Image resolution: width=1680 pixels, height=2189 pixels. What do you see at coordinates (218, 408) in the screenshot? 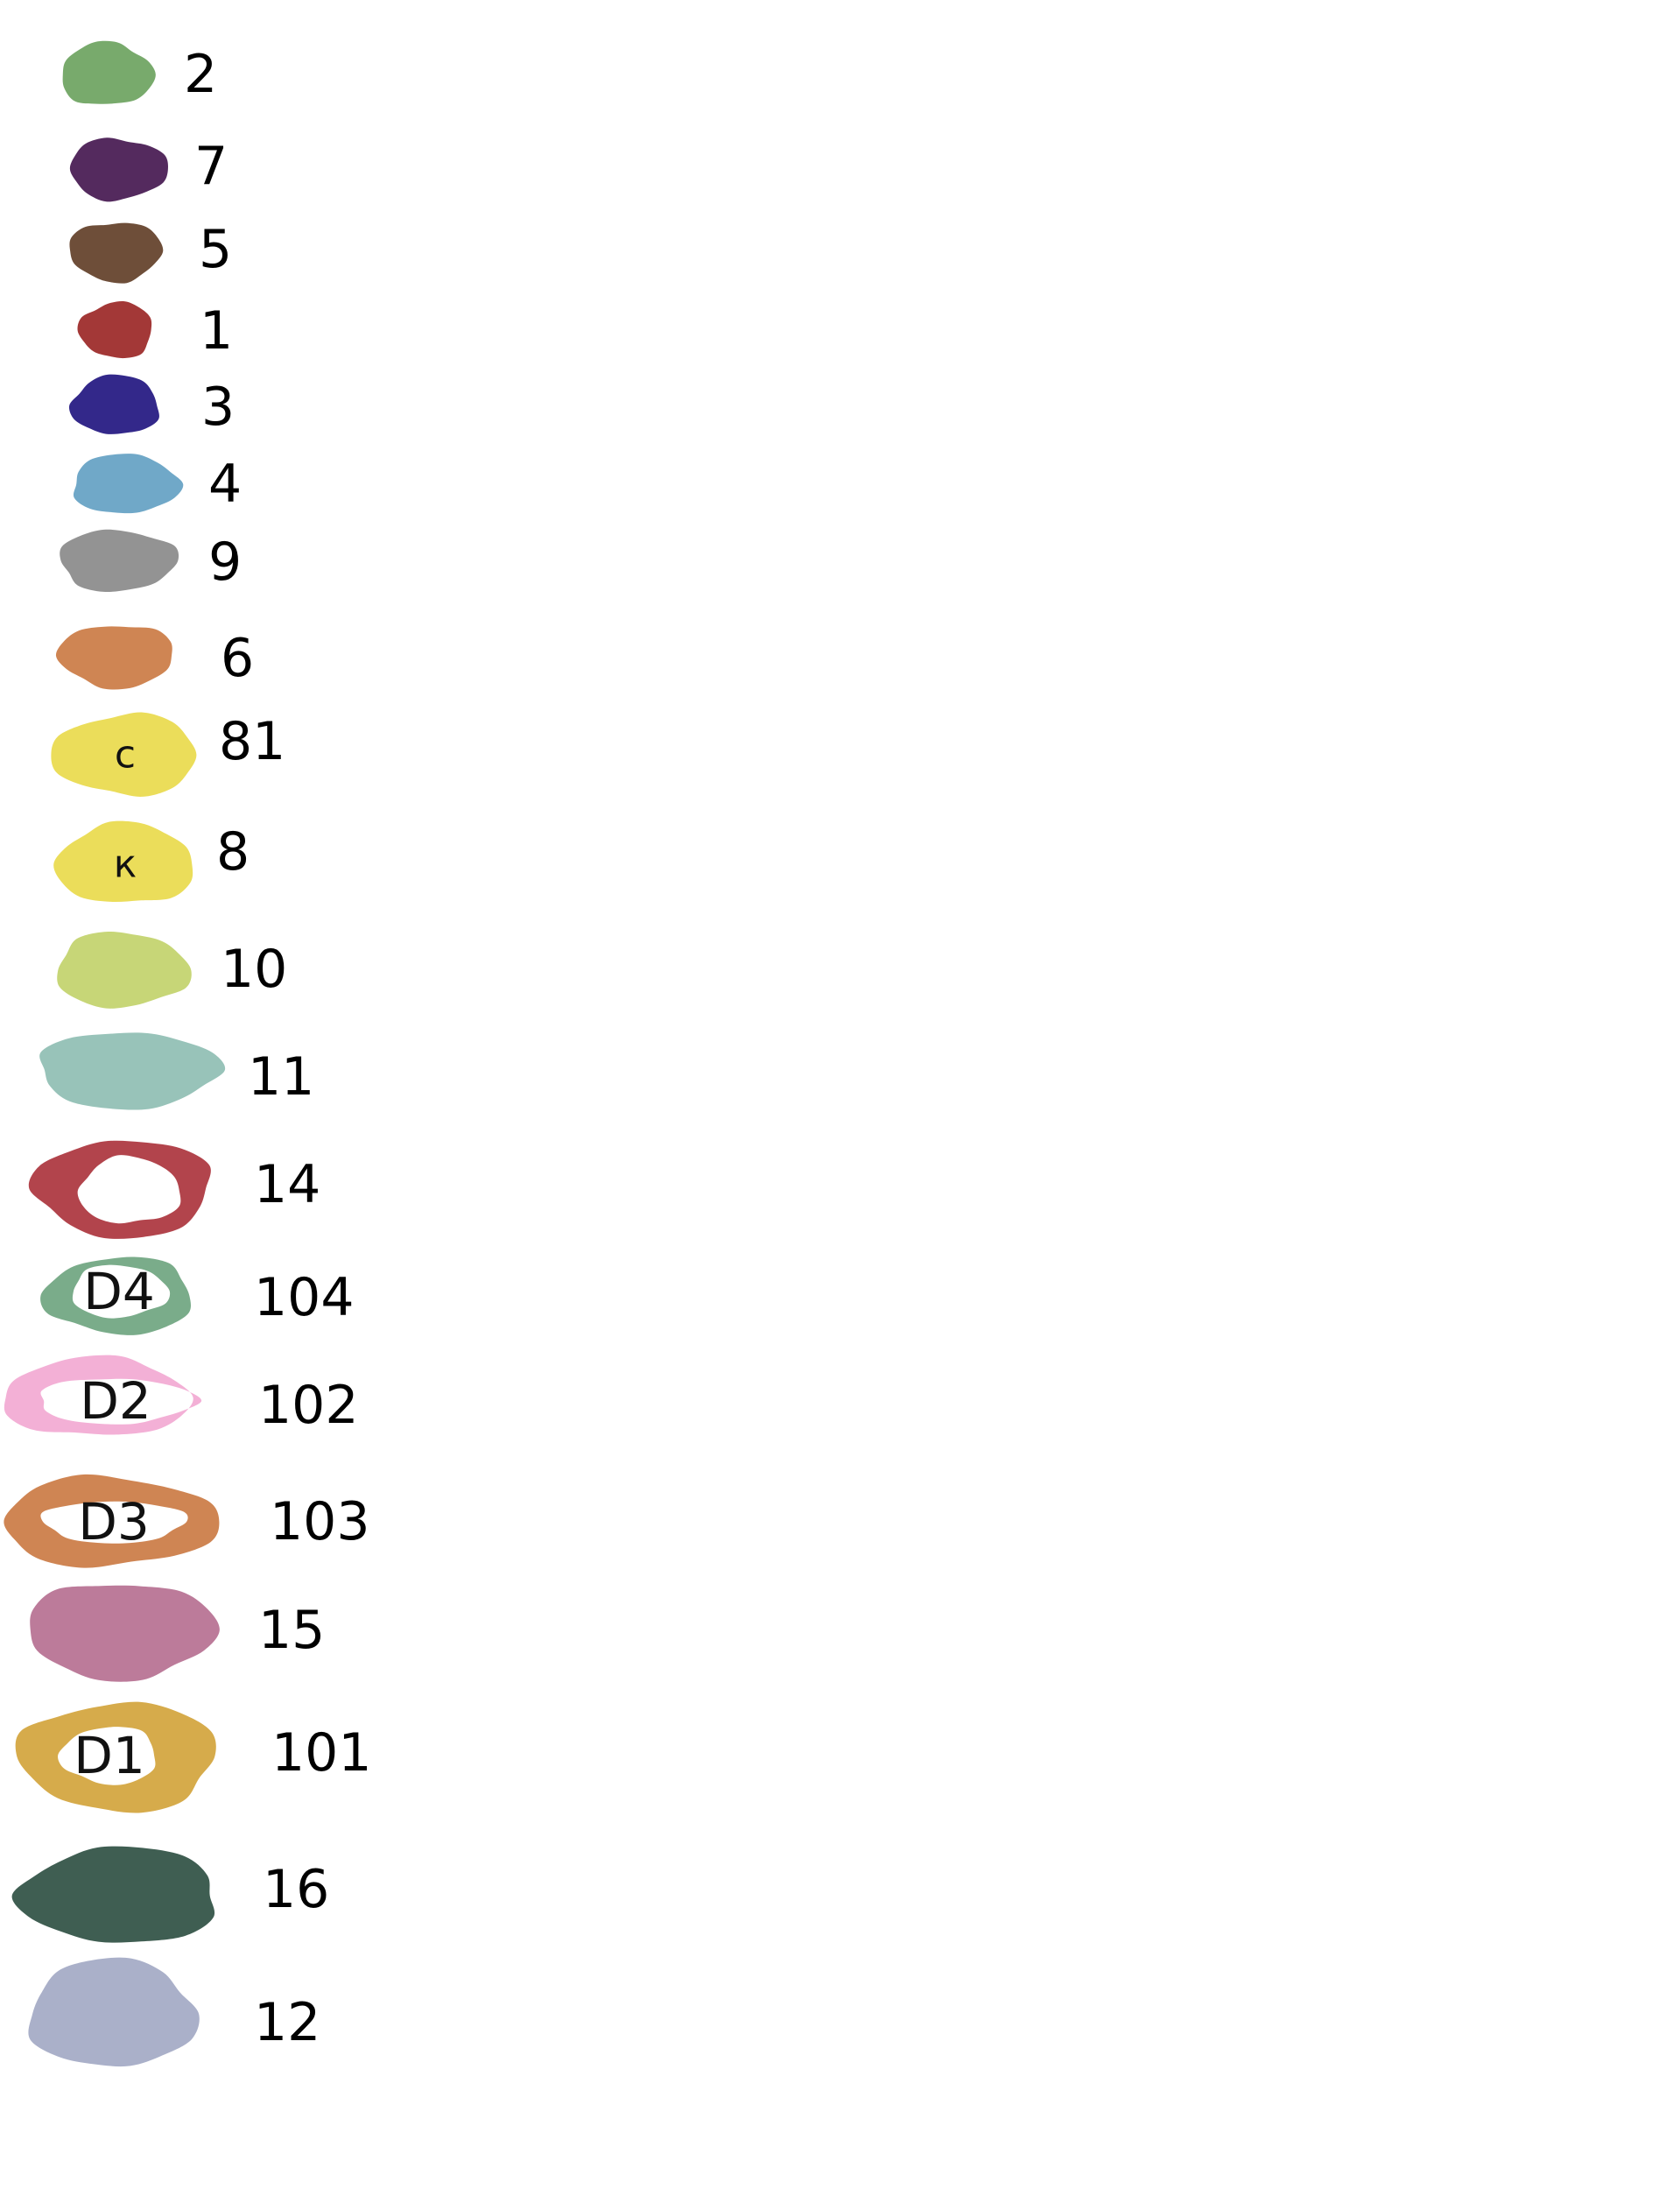
I see `legend-label: 3` at bounding box center [218, 408].